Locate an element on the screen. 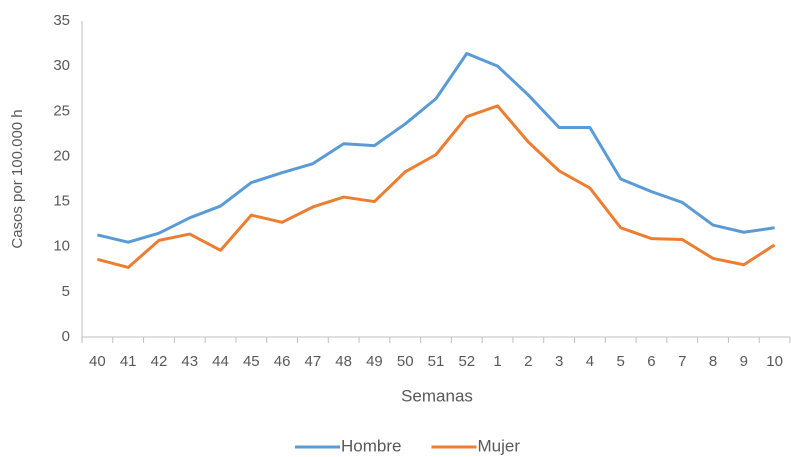  x-tick-label: 43 is located at coordinates (189, 361).